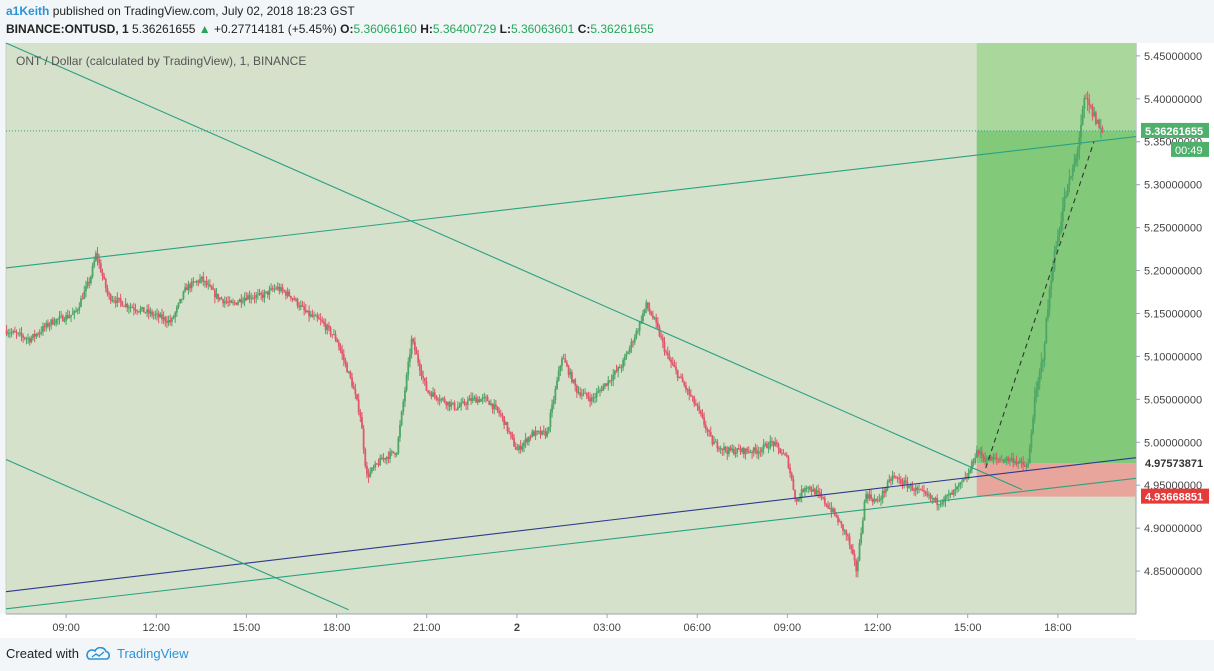 This screenshot has height=671, width=1214. What do you see at coordinates (247, 628) in the screenshot?
I see `x-tick-label: 15:00` at bounding box center [247, 628].